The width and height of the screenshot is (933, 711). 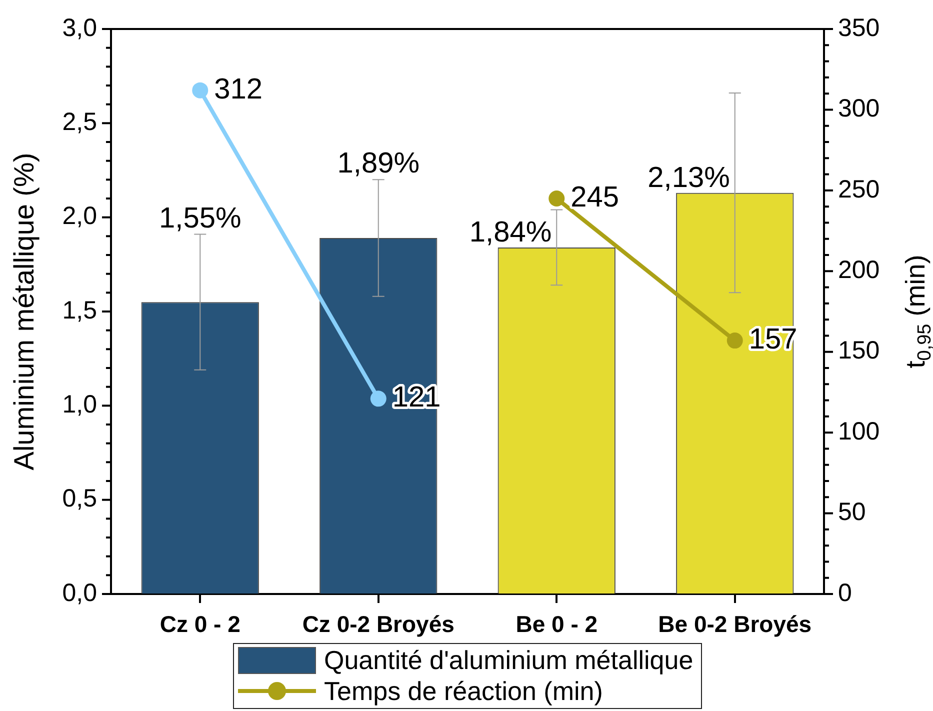 I want to click on y2-tick-label: 350, so click(x=859, y=28).